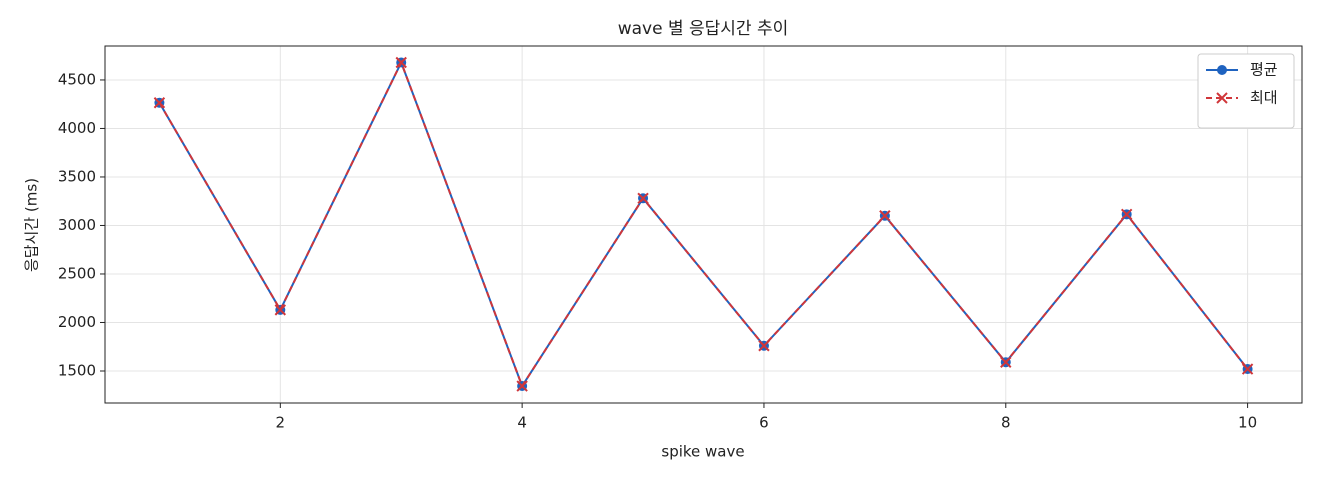  Describe the element at coordinates (281, 423) in the screenshot. I see `x-tick-label: 2` at that location.